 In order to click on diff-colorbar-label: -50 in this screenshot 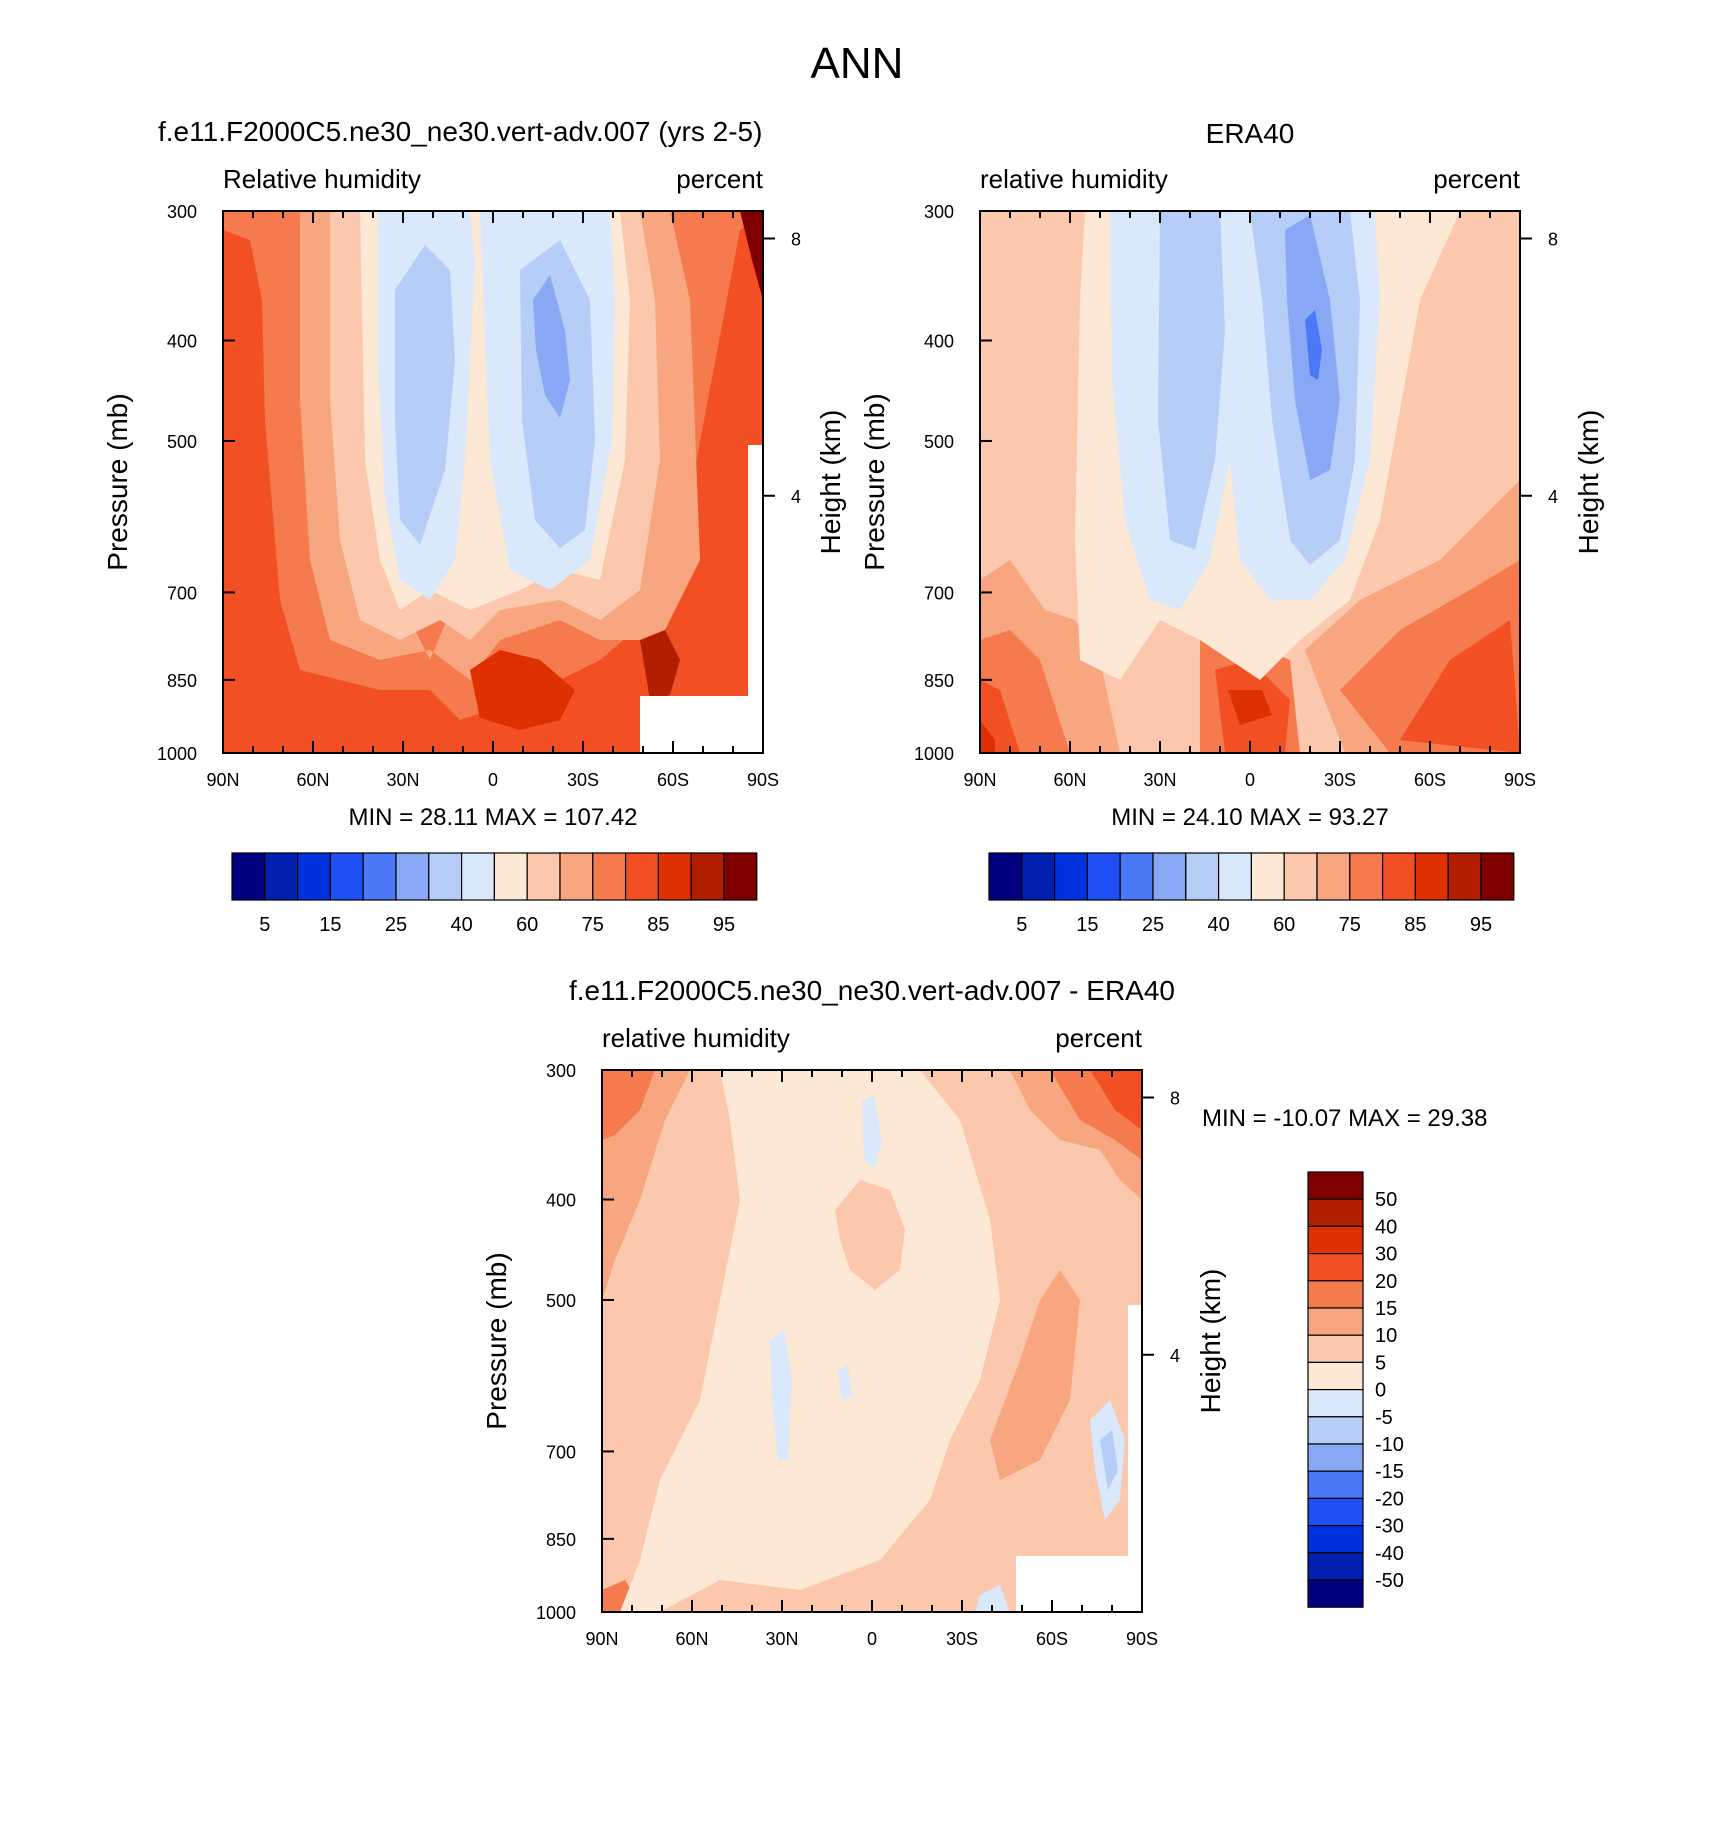, I will do `click(1389, 1581)`.